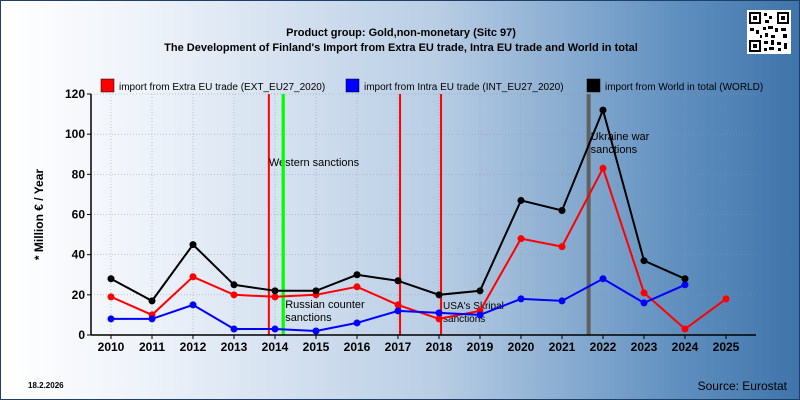 The image size is (800, 400). Describe the element at coordinates (79, 215) in the screenshot. I see `y-tick-label: 60` at that location.